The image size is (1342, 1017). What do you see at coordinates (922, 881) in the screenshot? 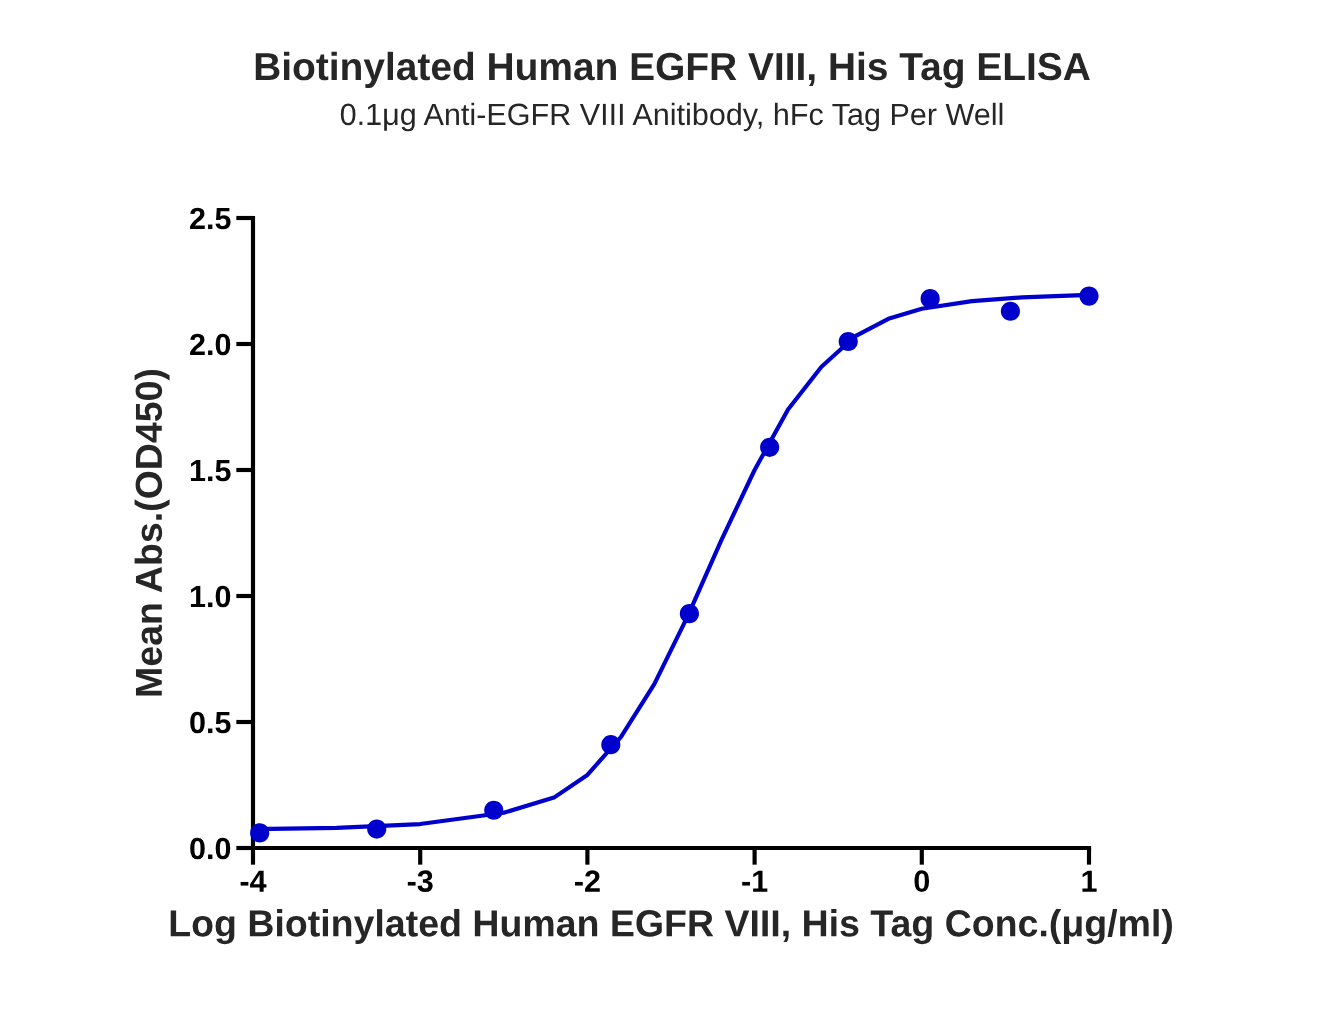
I see `x-tick-label: 0` at bounding box center [922, 881].